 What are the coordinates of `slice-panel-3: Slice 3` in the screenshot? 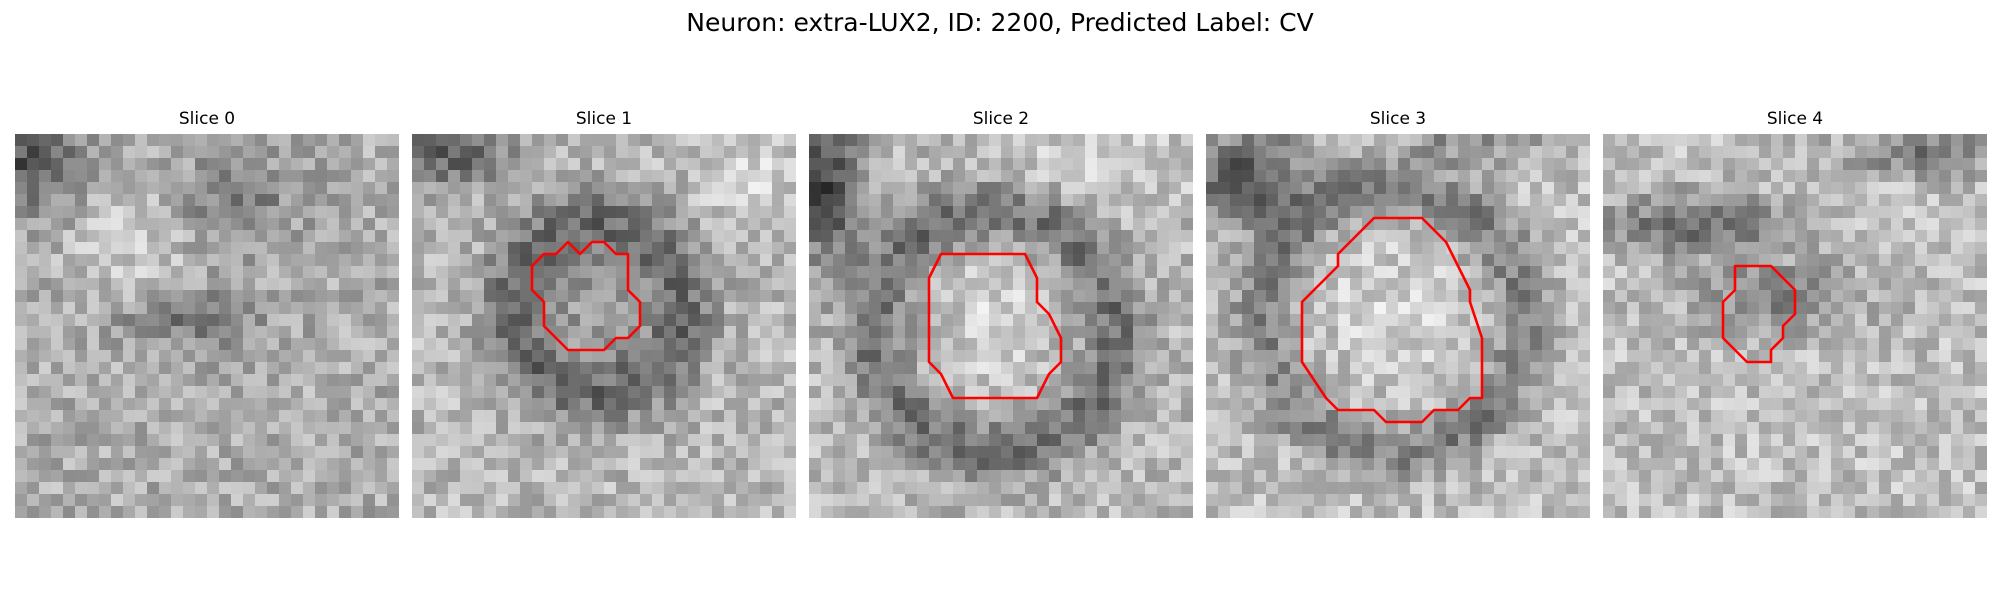 It's located at (1398, 313).